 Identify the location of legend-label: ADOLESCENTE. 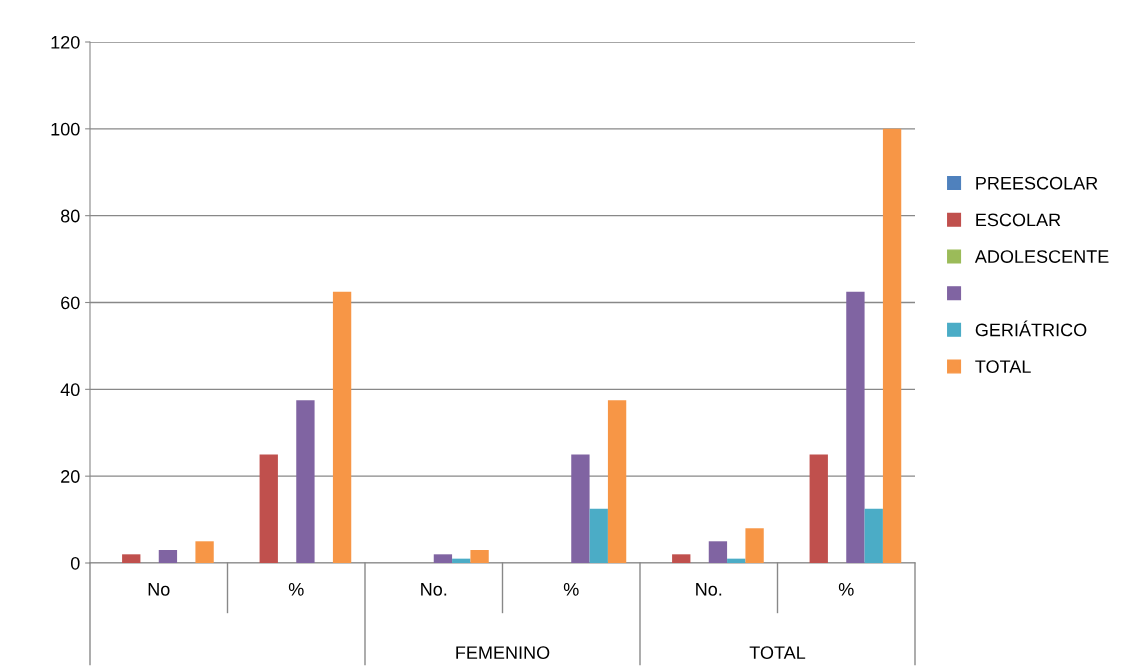
(1041, 256).